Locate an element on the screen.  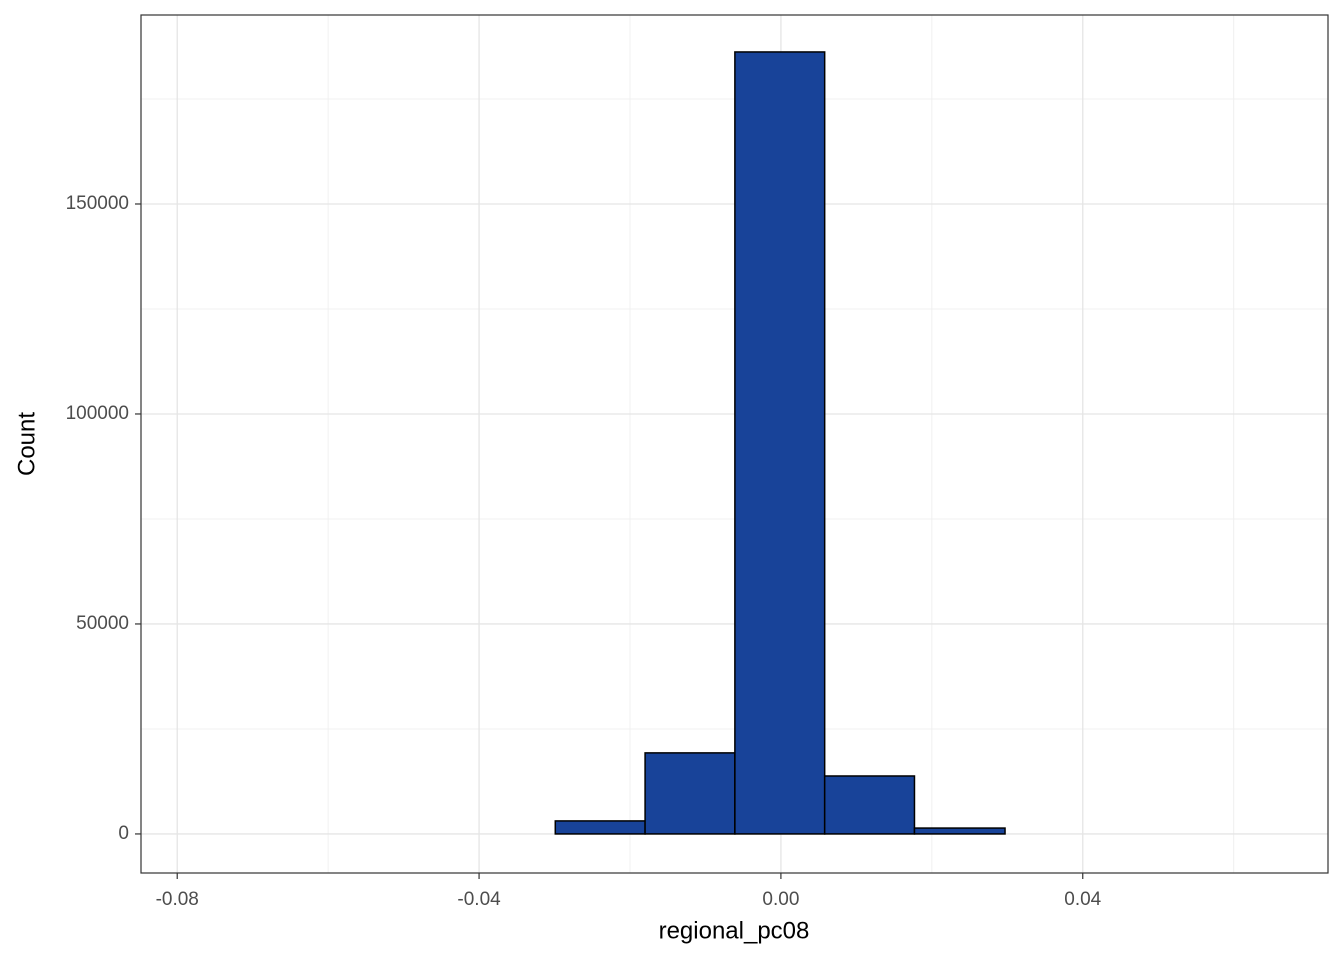
x-axis-title: regional_pc08 is located at coordinates (734, 930).